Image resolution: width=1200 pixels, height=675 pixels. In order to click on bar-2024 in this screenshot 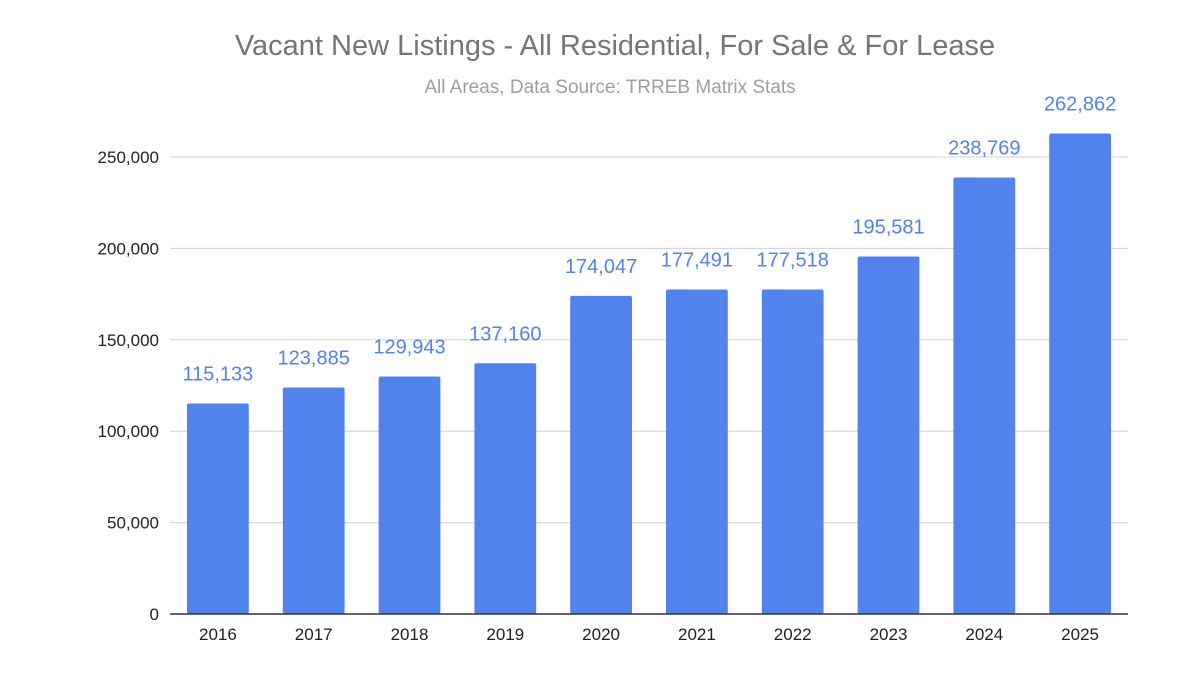, I will do `click(984, 395)`.